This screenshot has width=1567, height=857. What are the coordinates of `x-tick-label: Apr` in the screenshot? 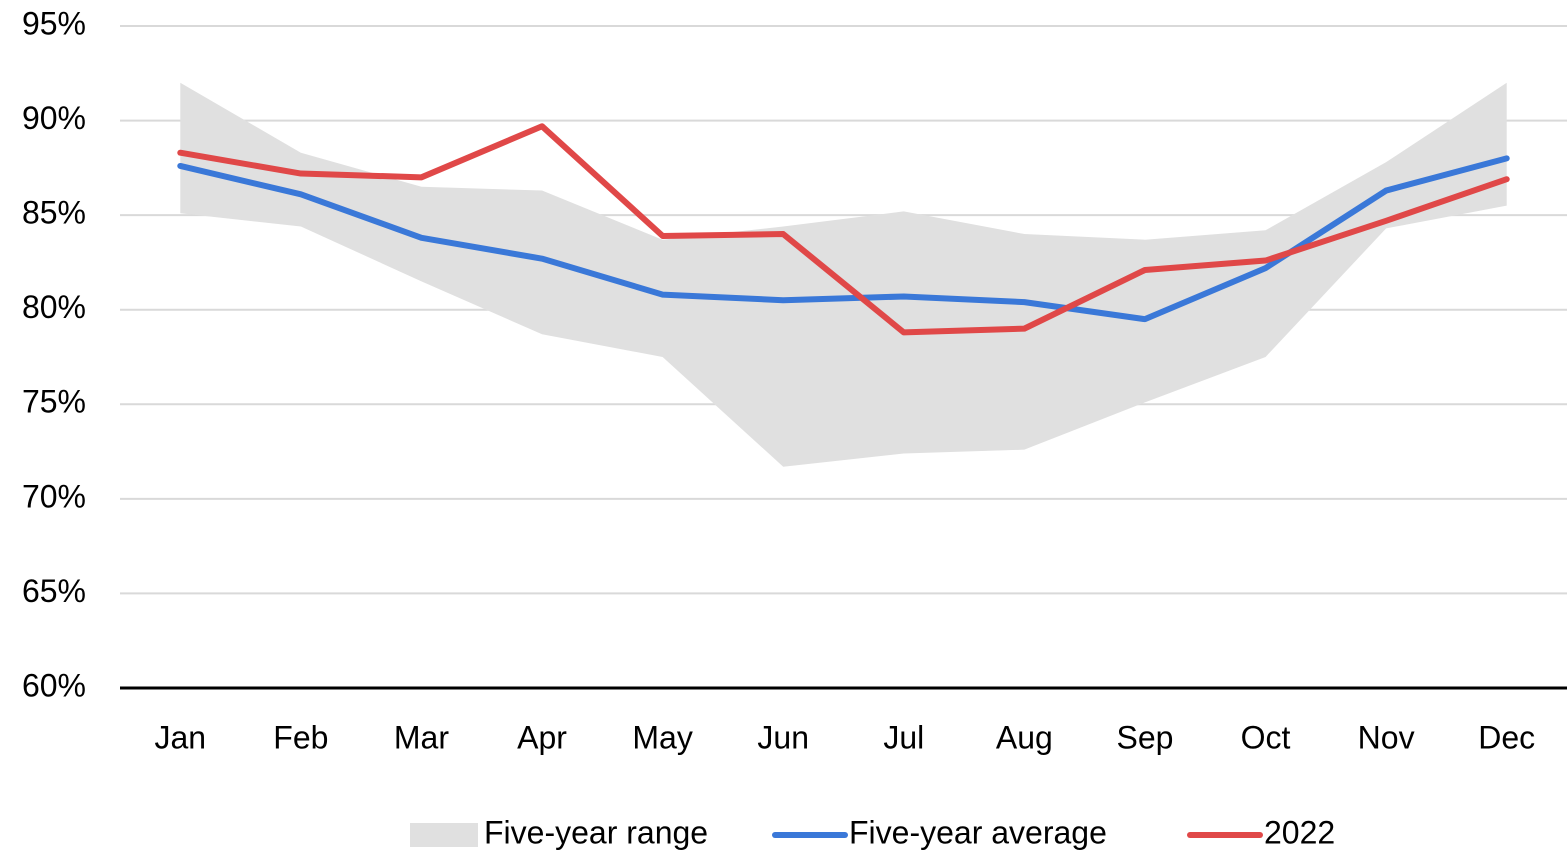 It's located at (542, 737).